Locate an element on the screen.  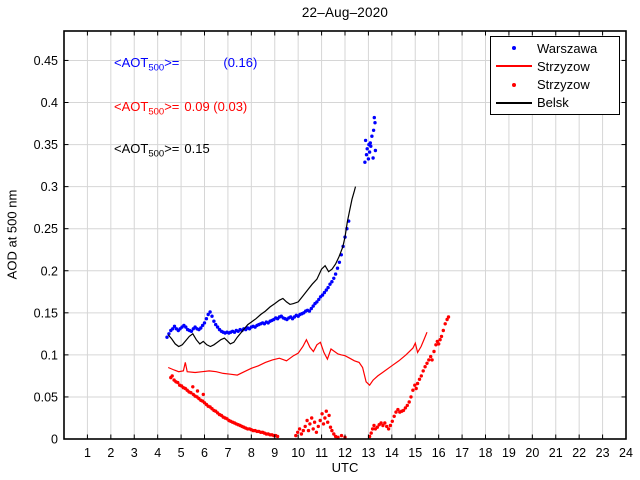
red-dot-marker-icon is located at coordinates (514, 84).